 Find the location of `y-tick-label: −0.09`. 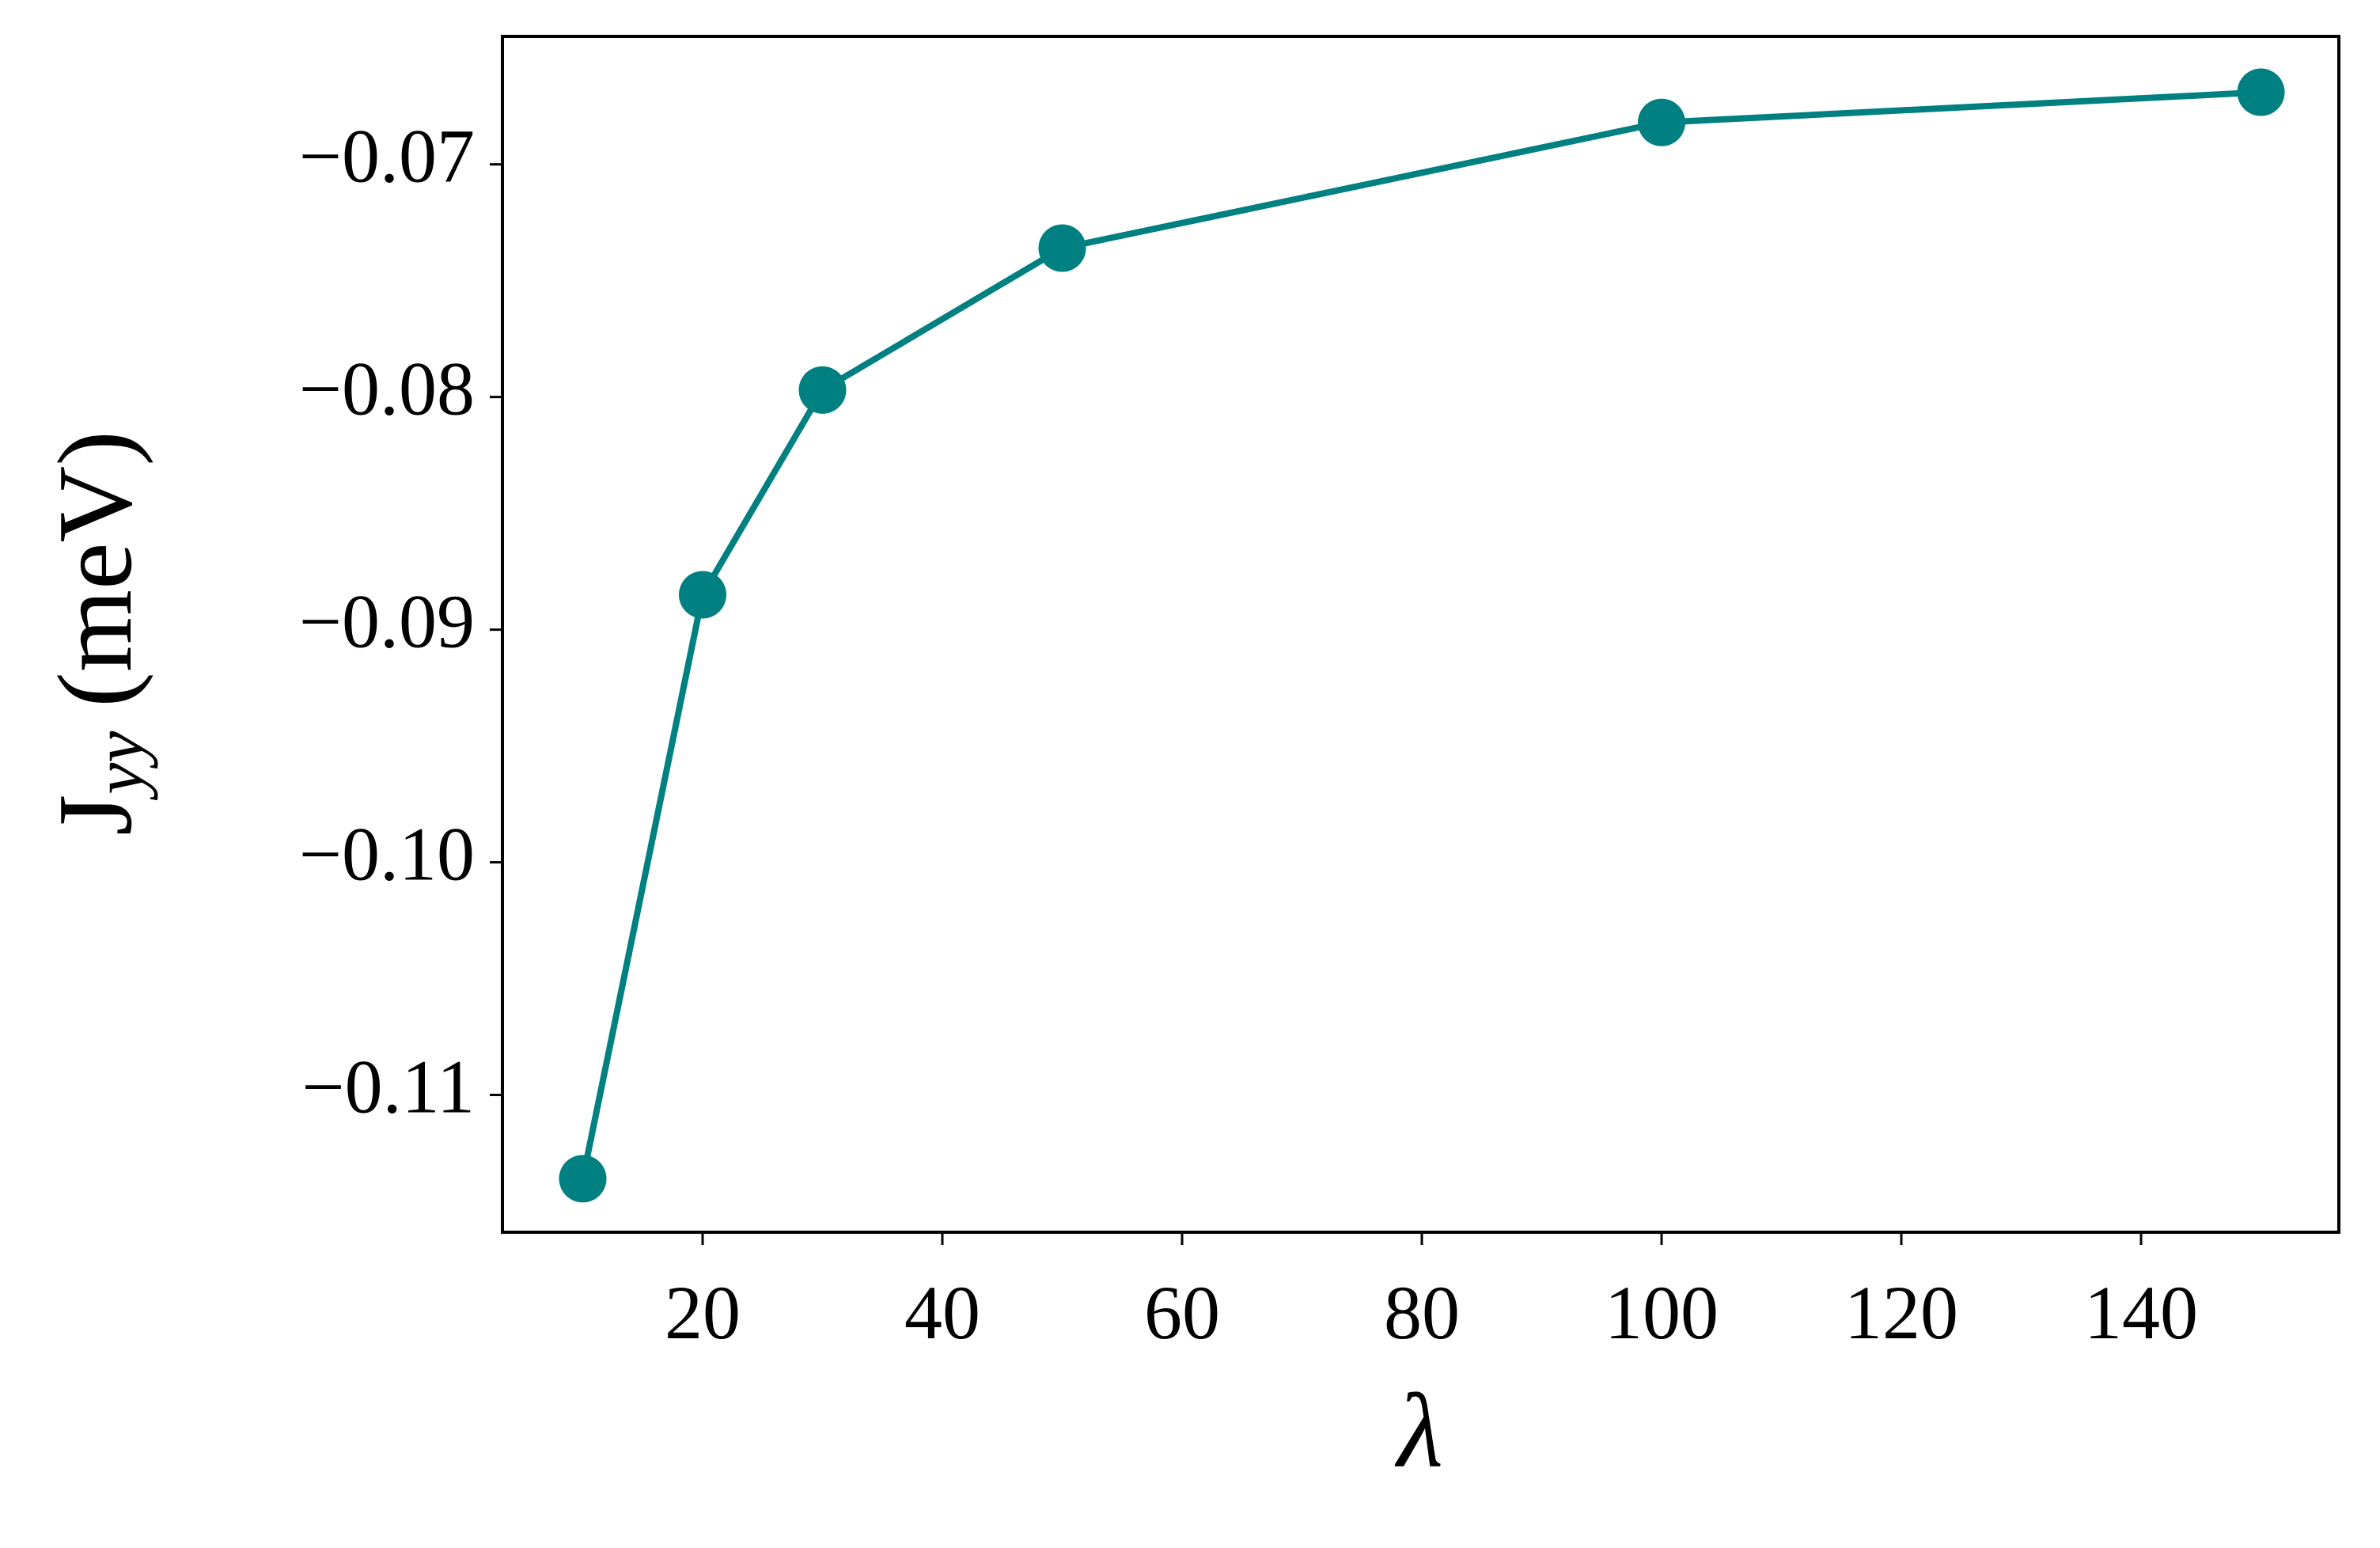

y-tick-label: −0.09 is located at coordinates (387, 621).